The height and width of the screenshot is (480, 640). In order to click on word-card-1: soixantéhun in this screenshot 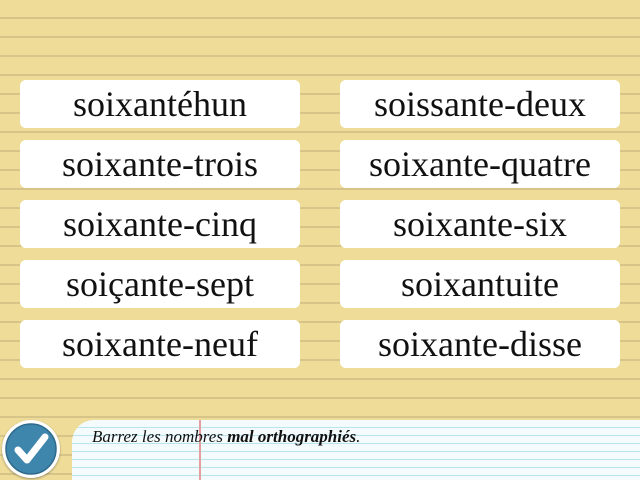, I will do `click(160, 104)`.